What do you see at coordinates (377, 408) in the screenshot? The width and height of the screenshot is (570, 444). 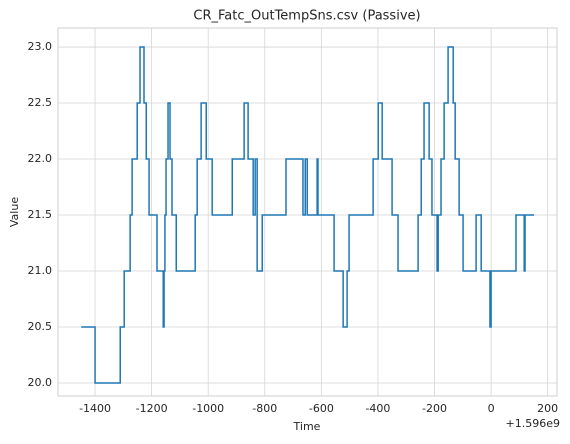 I see `x-tick-label: -400` at bounding box center [377, 408].